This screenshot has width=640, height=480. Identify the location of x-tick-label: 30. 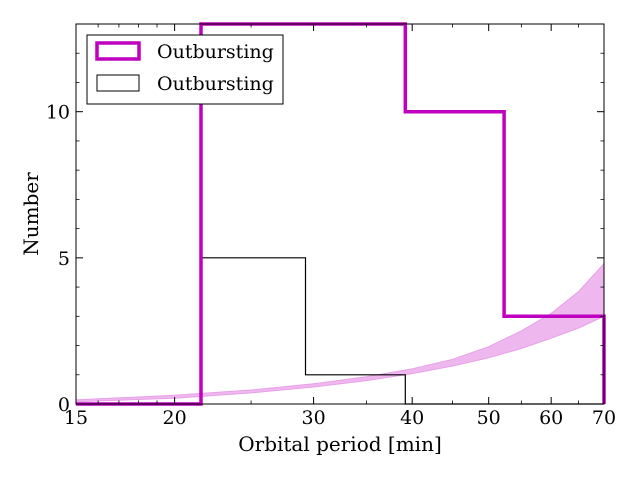
(313, 418).